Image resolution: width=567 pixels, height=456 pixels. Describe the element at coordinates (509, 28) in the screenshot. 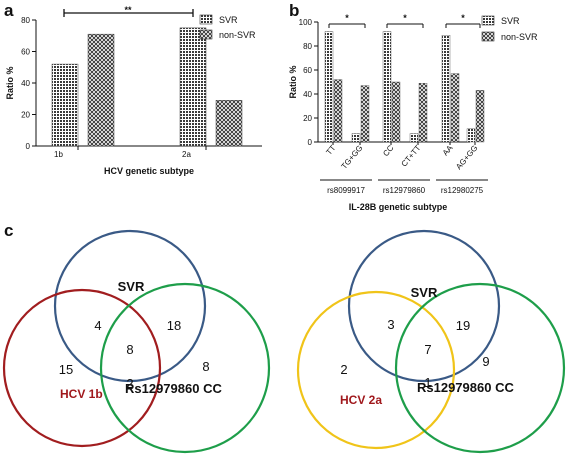

I see `chart-b-legend: SVR non-SVR` at that location.